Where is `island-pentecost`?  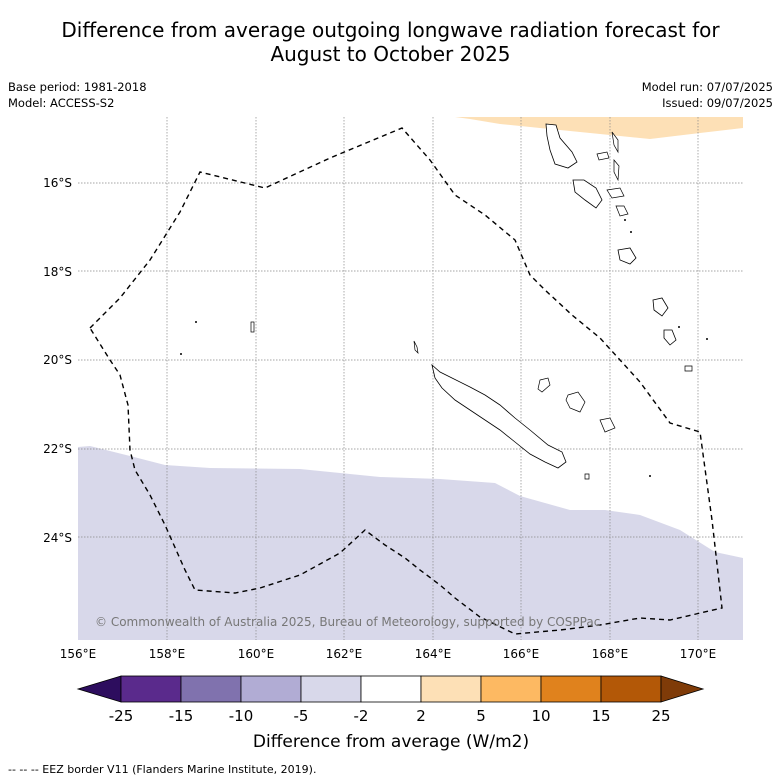 island-pentecost is located at coordinates (616, 170).